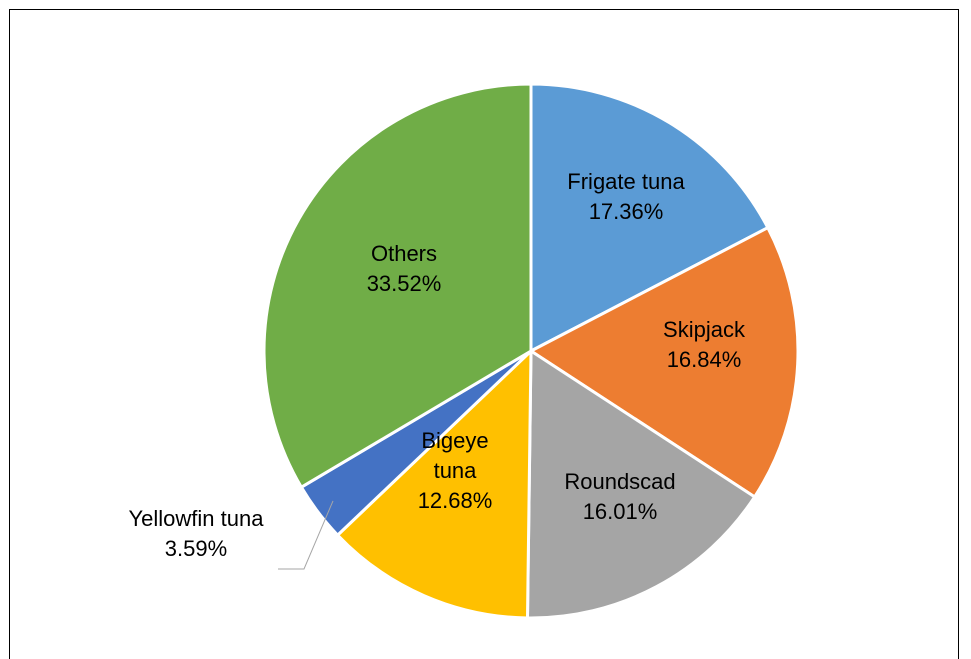  I want to click on slice-data-label-line: Others, so click(404, 253).